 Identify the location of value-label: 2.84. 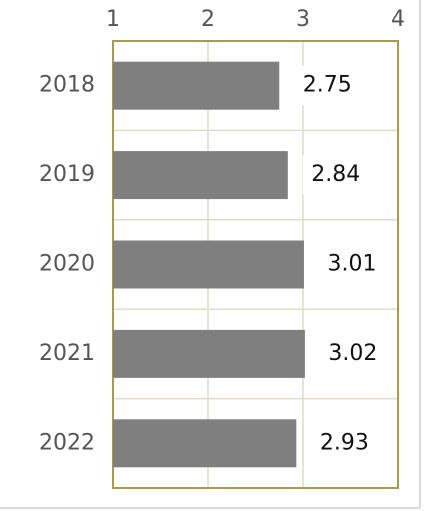
(335, 174).